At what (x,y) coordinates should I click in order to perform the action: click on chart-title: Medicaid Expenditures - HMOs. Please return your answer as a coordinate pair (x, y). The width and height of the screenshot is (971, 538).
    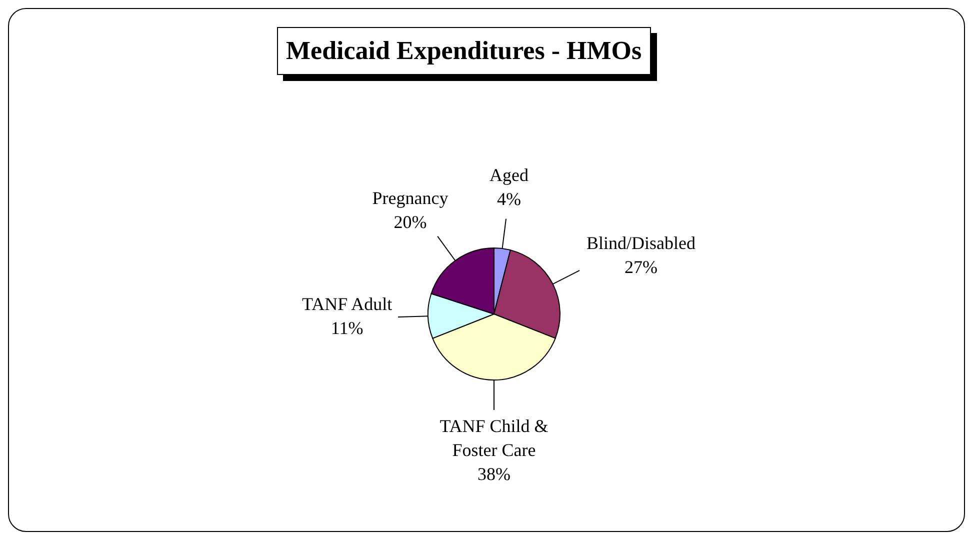
    Looking at the image, I should click on (464, 51).